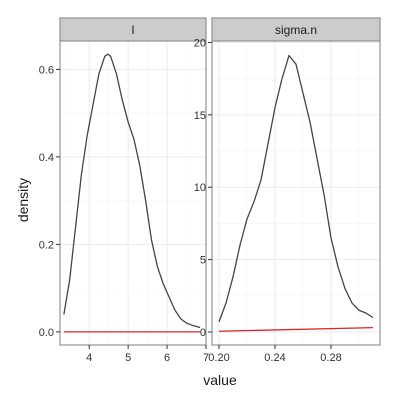 This screenshot has height=400, width=400. I want to click on x-tick-label: 6, so click(167, 358).